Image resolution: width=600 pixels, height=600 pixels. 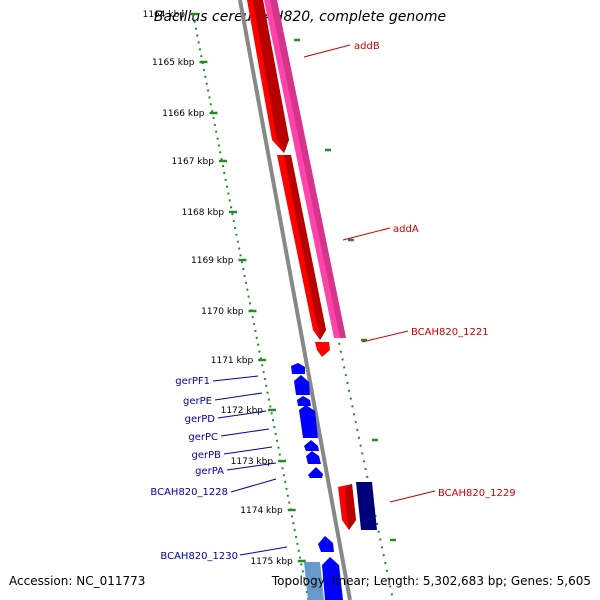 I want to click on gene-gerPC, so click(x=308, y=421).